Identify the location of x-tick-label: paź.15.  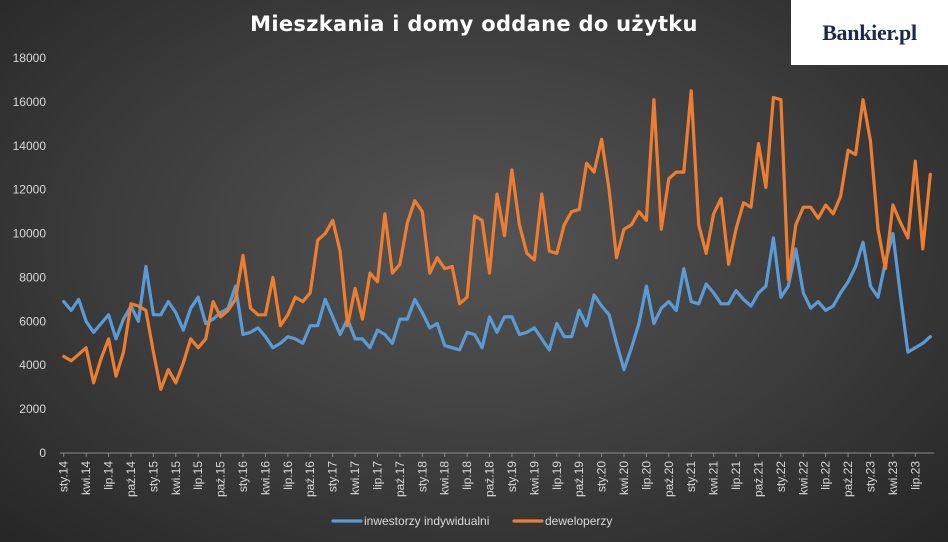
(221, 479).